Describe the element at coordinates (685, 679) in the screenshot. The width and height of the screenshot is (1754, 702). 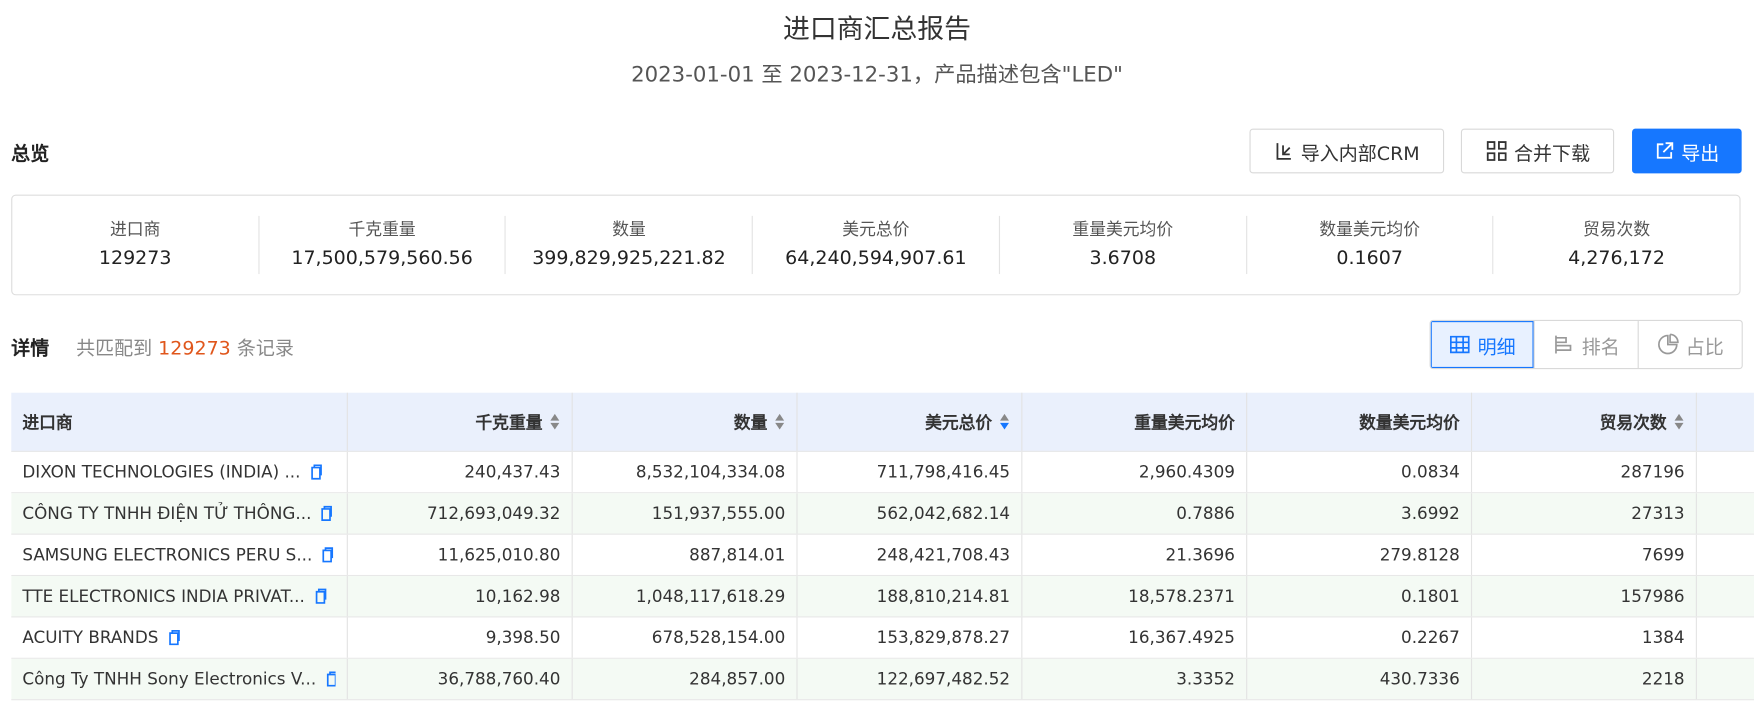
I see `table-cell: 284,857.00` at that location.